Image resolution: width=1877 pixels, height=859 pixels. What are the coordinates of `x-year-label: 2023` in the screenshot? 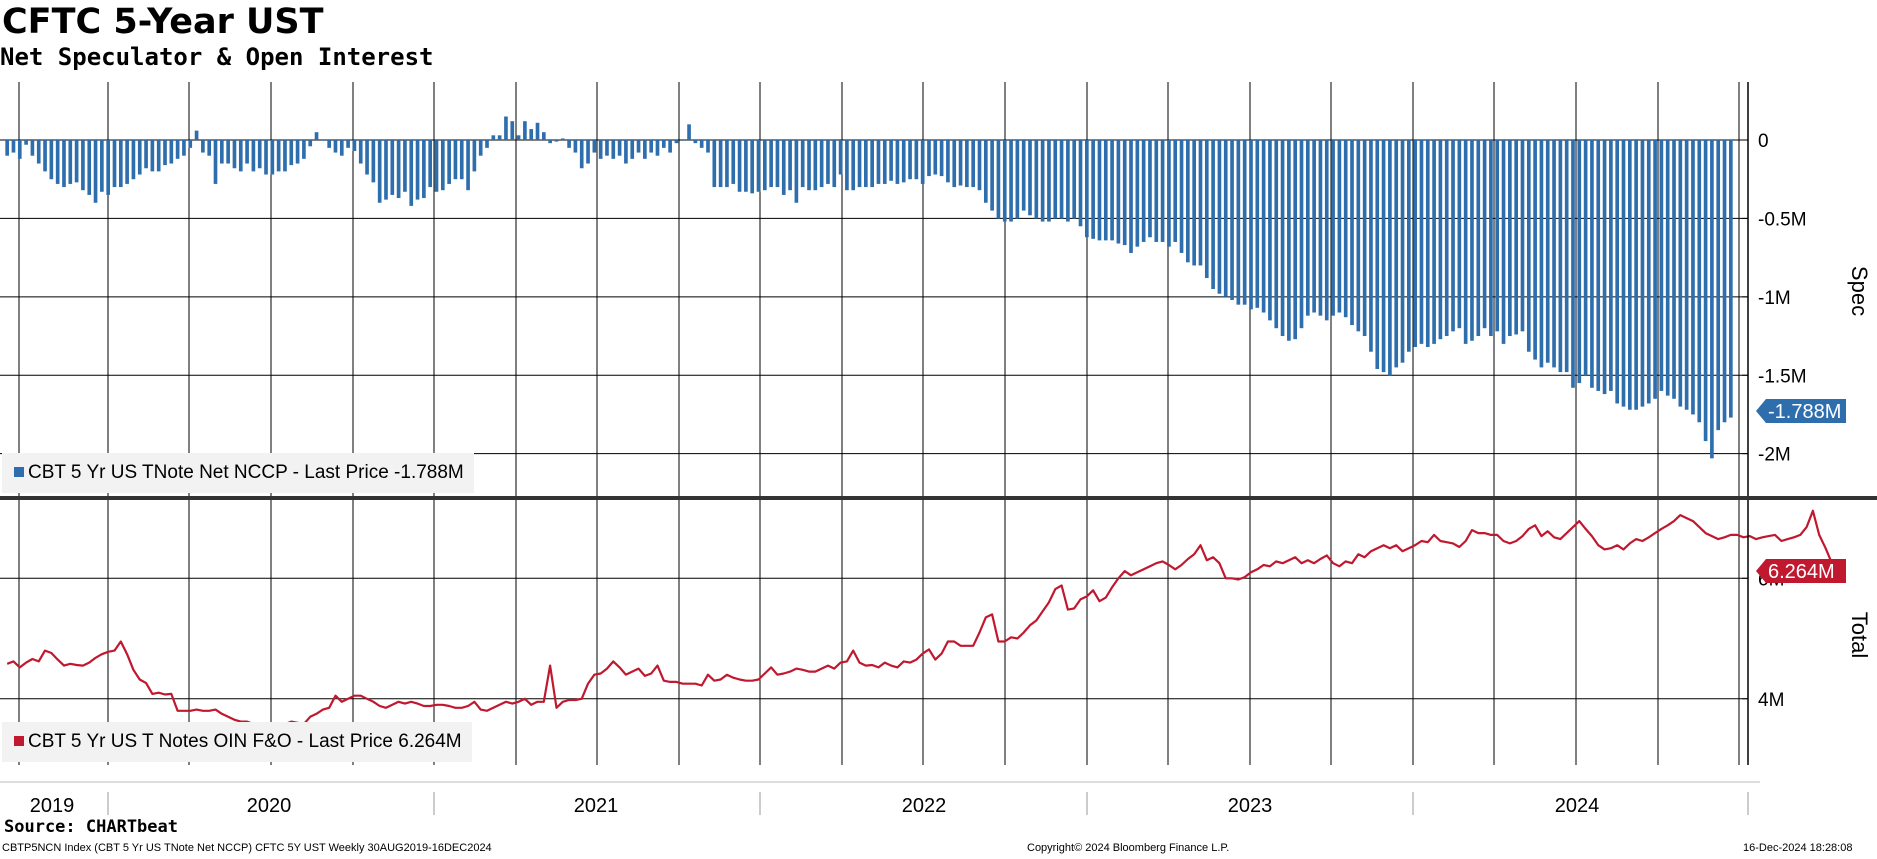 It's located at (1250, 806).